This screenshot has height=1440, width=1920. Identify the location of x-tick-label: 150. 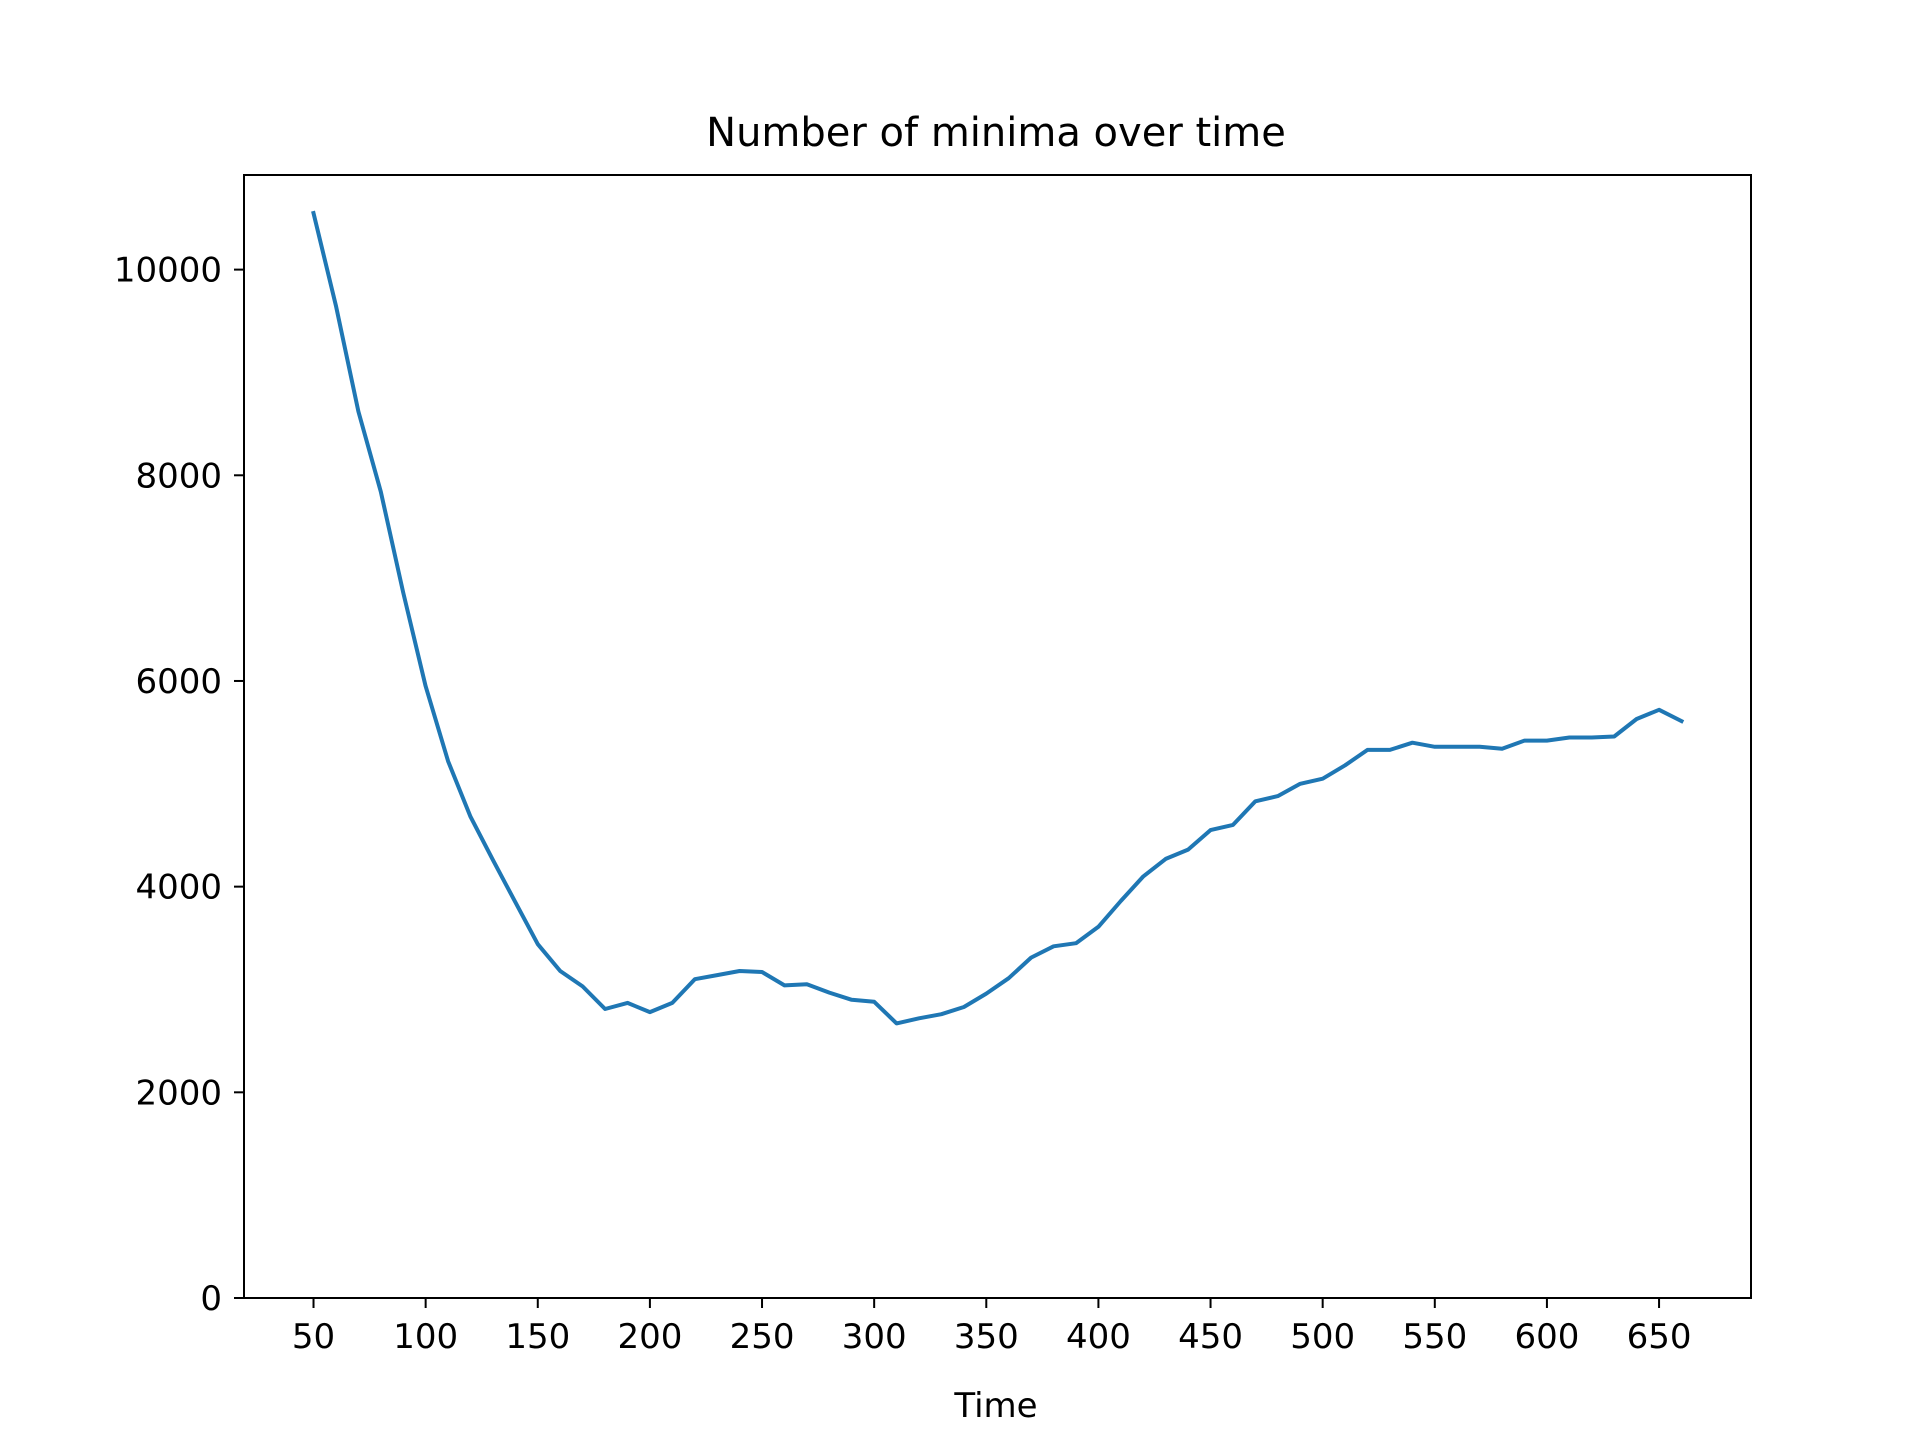
(537, 1337).